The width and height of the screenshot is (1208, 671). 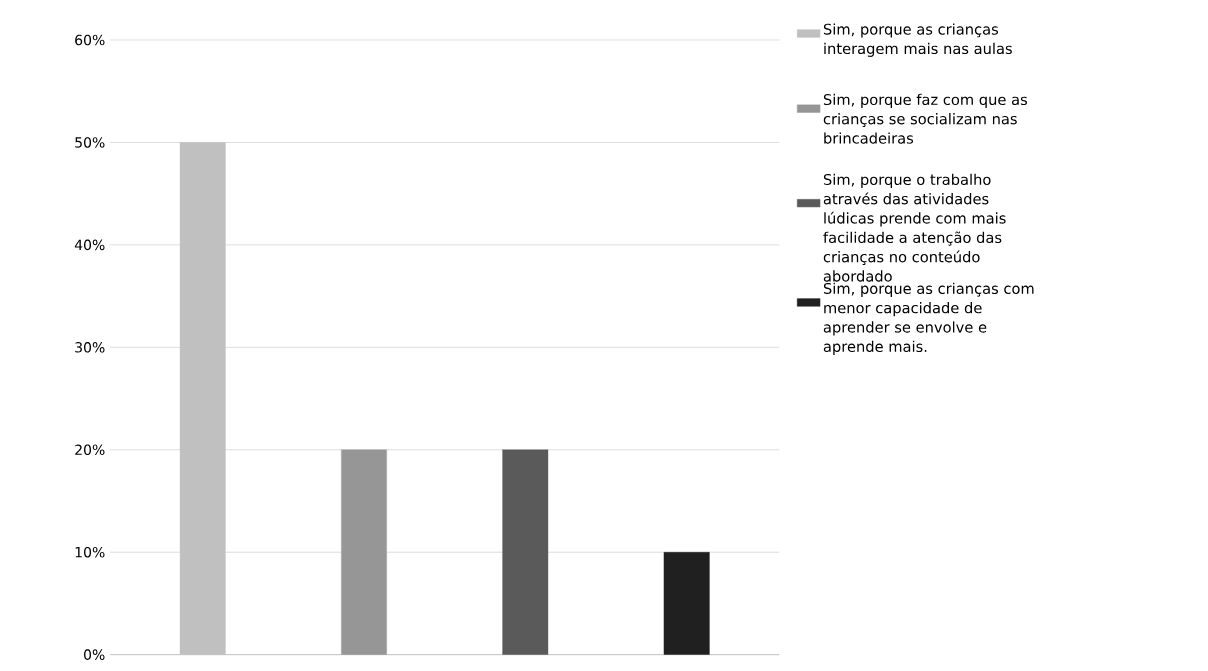 What do you see at coordinates (94, 655) in the screenshot?
I see `y-tick-label: 0%` at bounding box center [94, 655].